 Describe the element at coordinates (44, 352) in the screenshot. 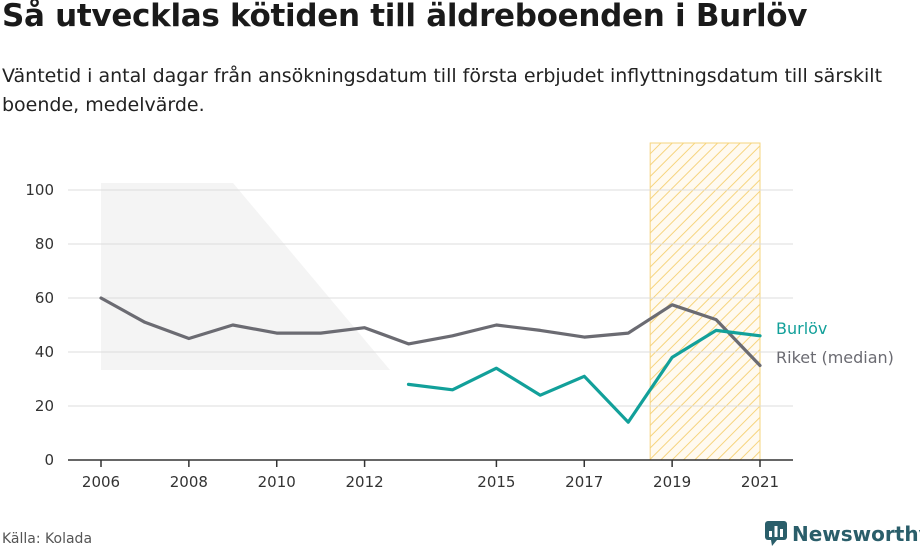

I see `y-tick-label: 40` at that location.